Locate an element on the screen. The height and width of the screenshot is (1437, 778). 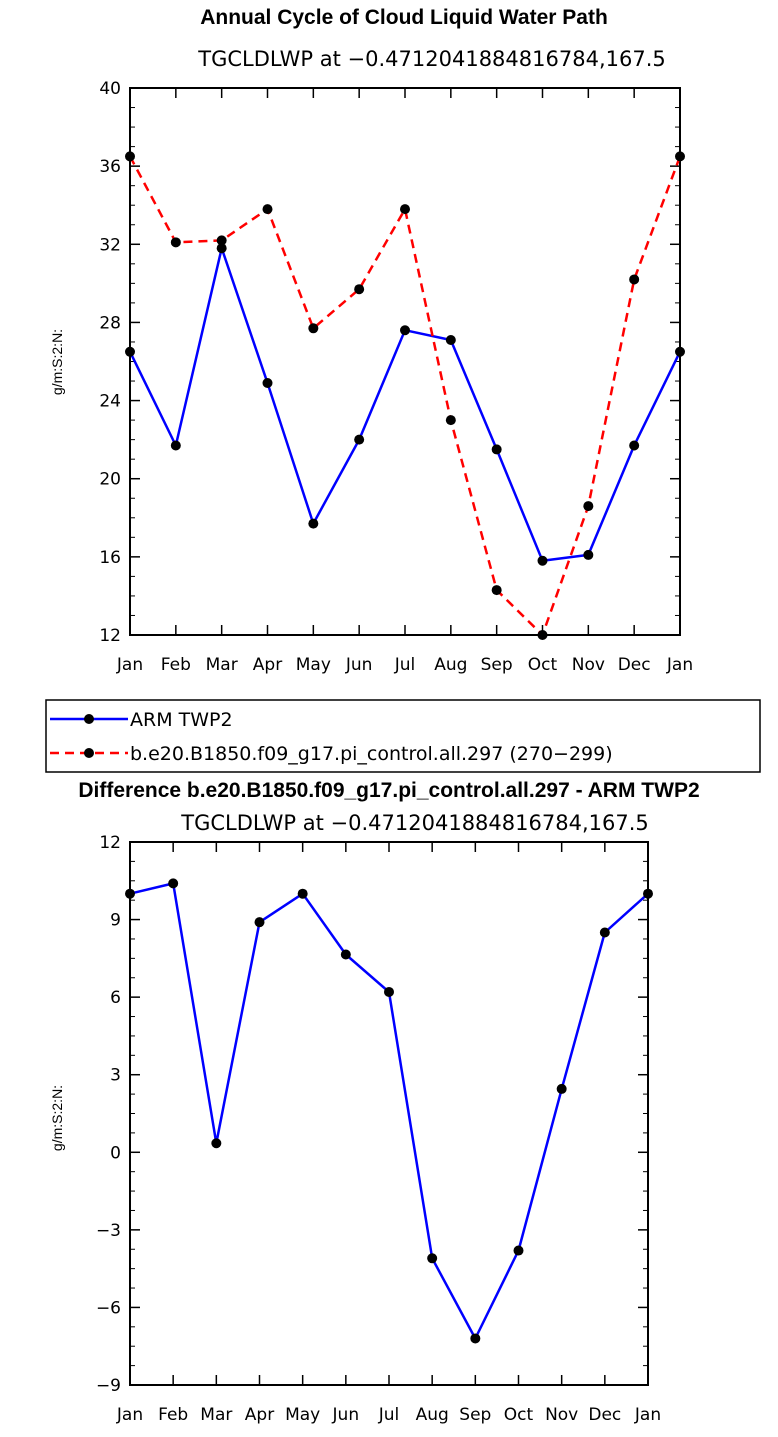
legend-box is located at coordinates (403, 736).